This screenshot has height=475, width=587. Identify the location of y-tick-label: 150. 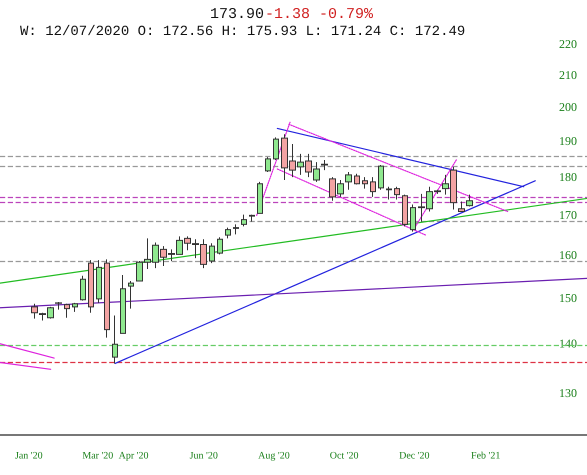
(568, 297).